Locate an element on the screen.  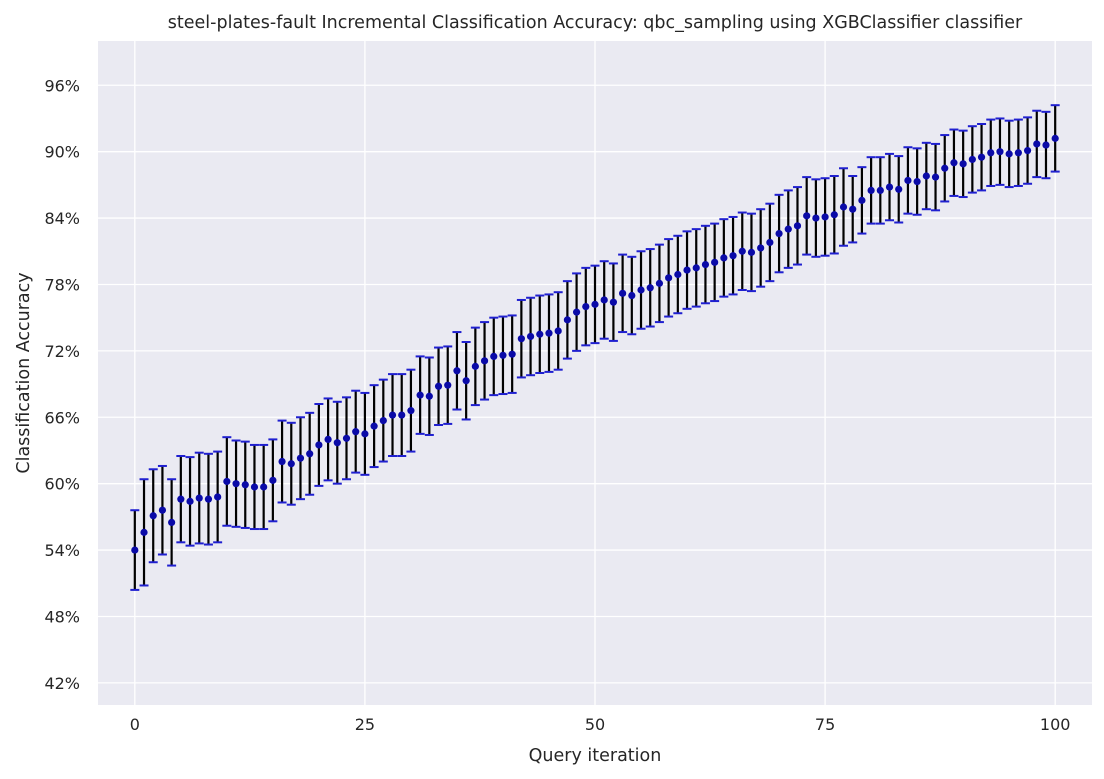
y-tick-label: 90% is located at coordinates (62, 152).